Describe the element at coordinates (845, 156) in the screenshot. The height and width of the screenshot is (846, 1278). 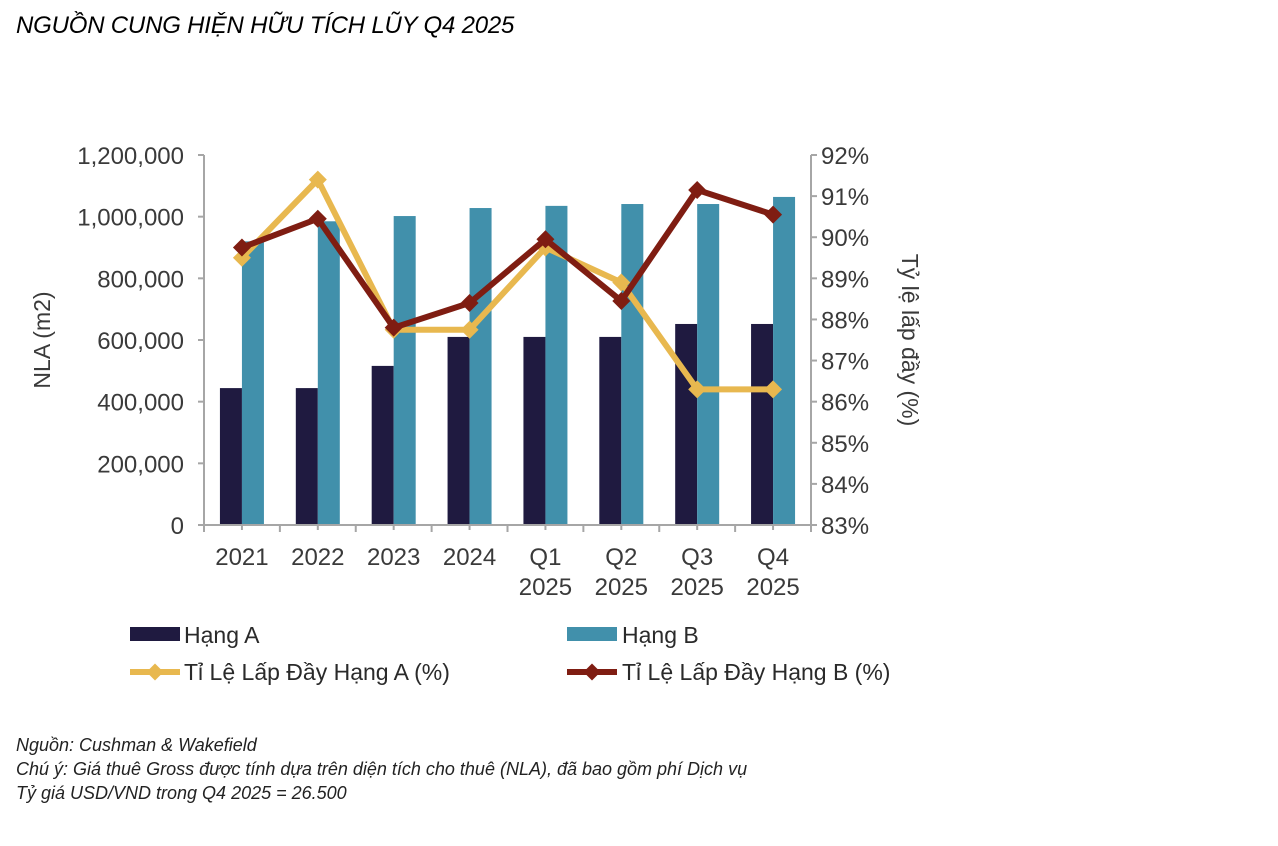
I see `y2-tick-label: 92%` at that location.